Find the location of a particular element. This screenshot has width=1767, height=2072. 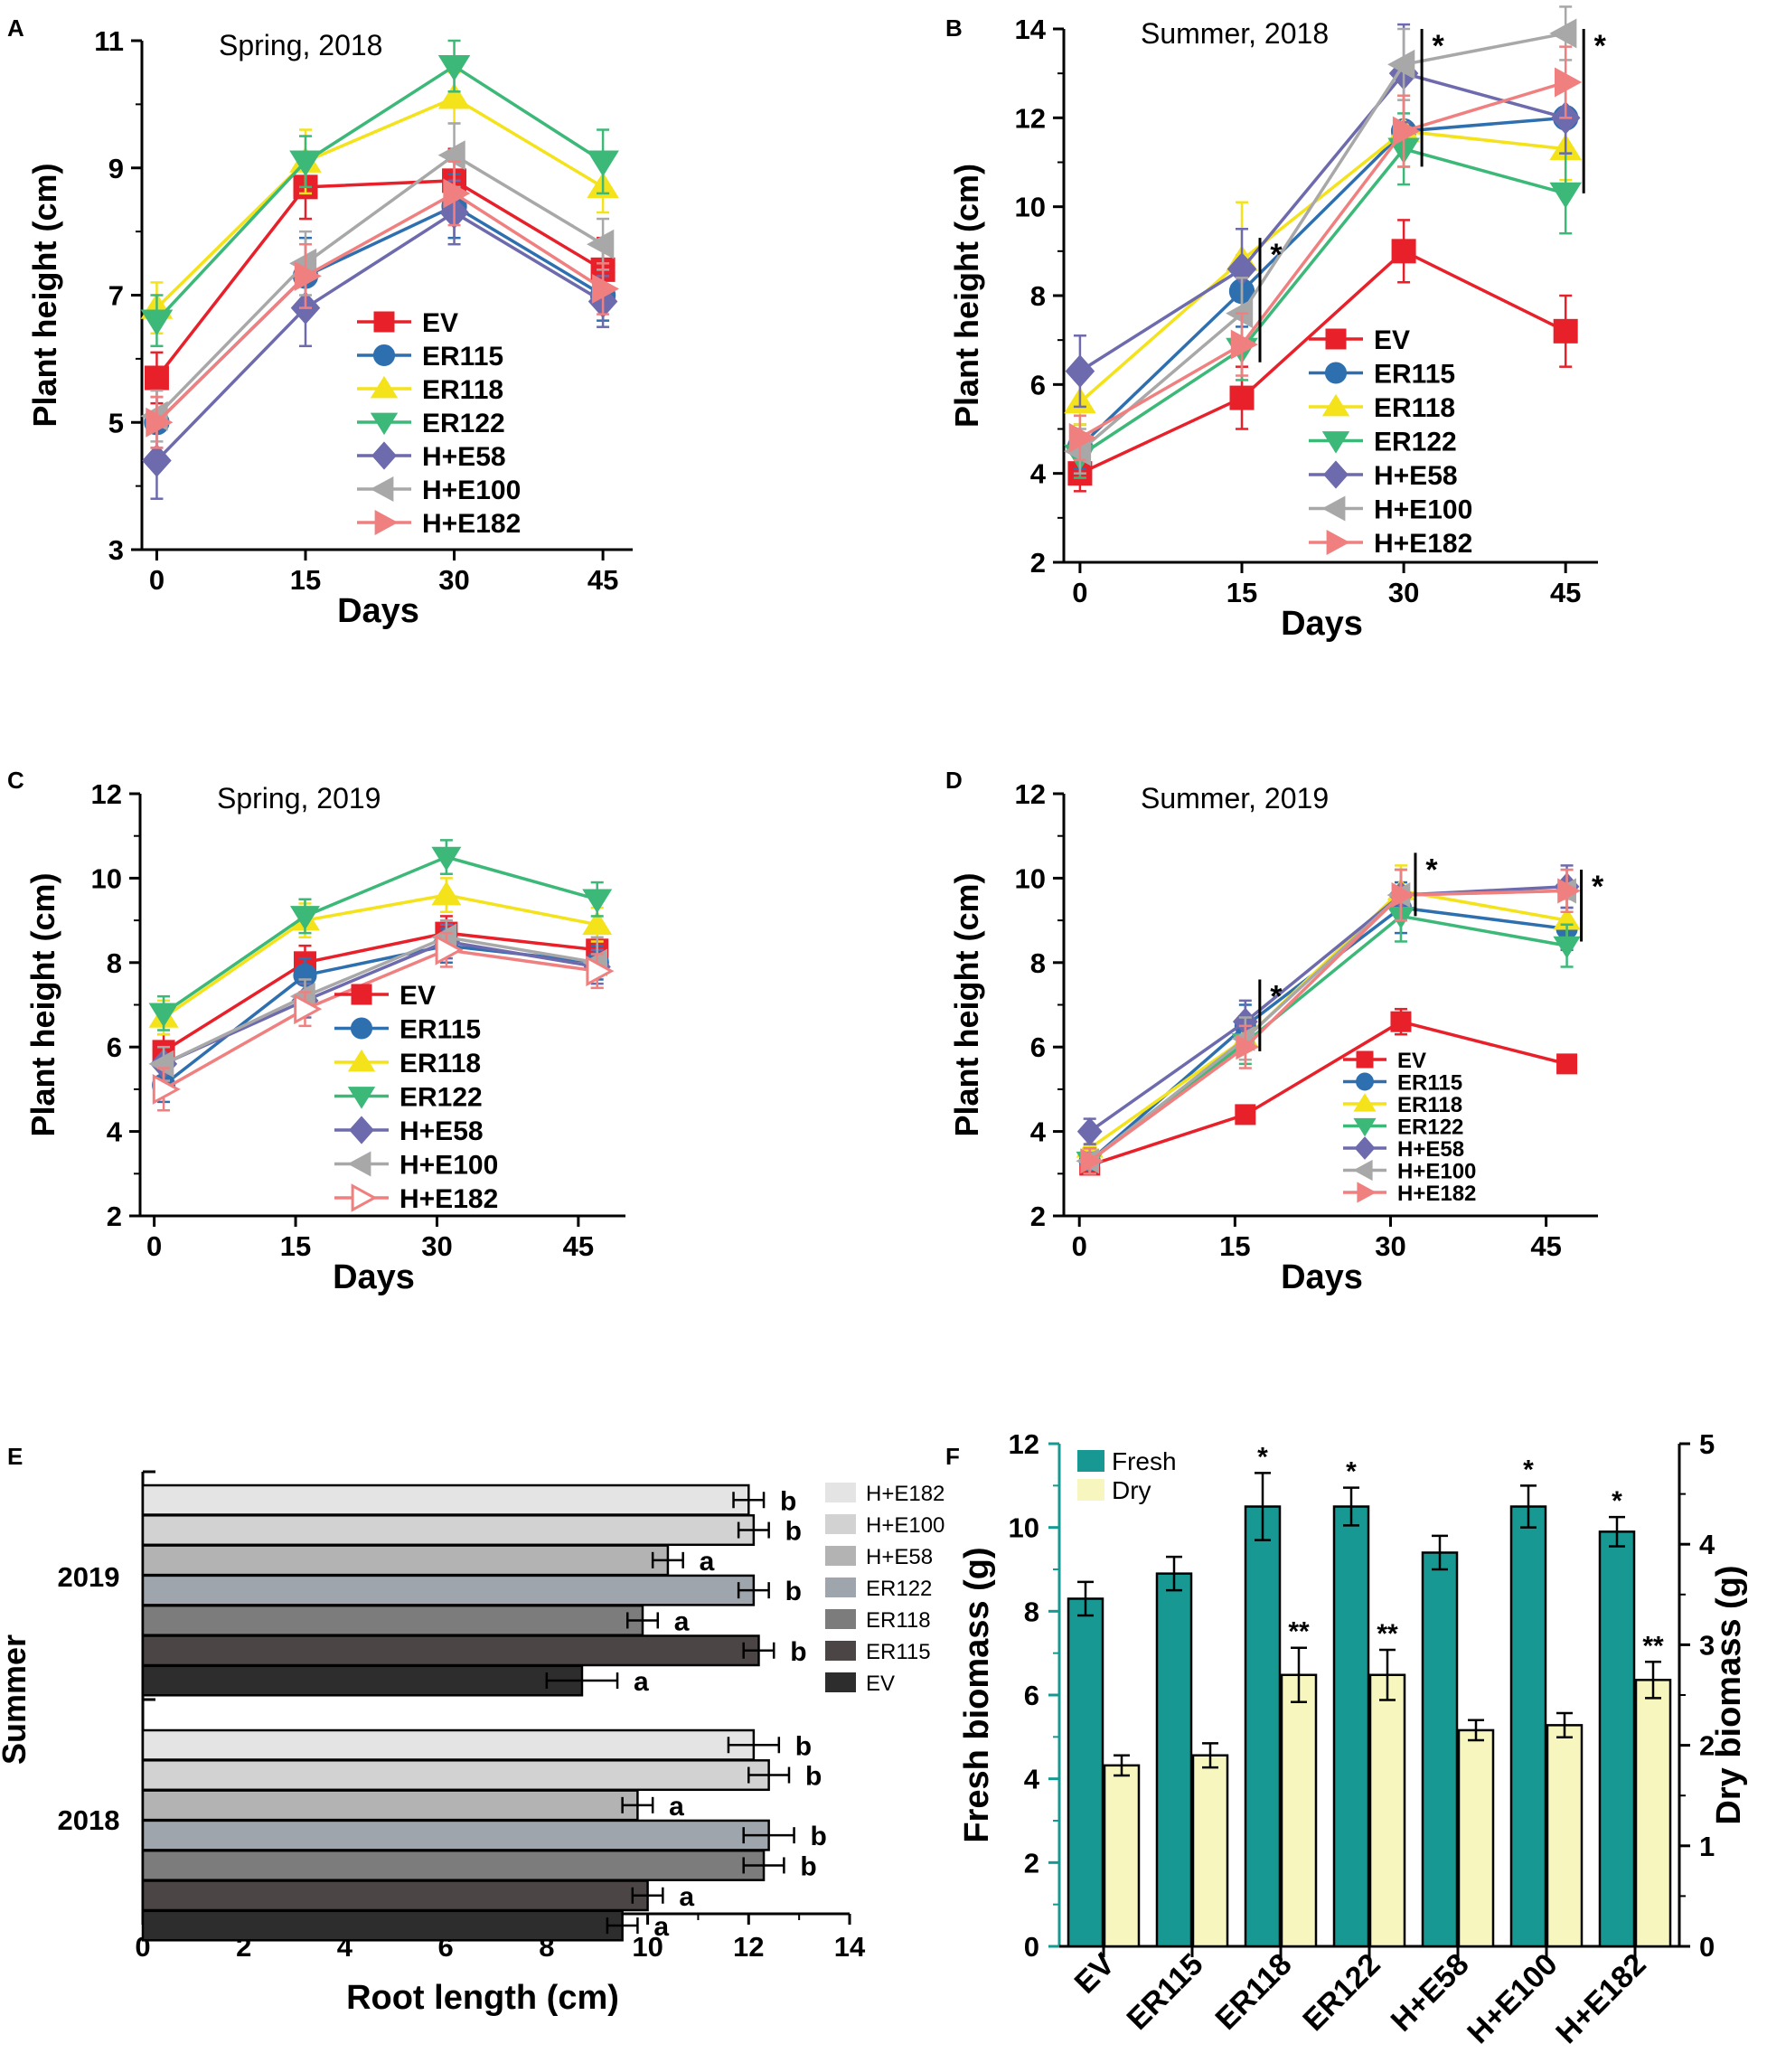

y2-axis-label: Dry biomass (g) is located at coordinates (1729, 1694).